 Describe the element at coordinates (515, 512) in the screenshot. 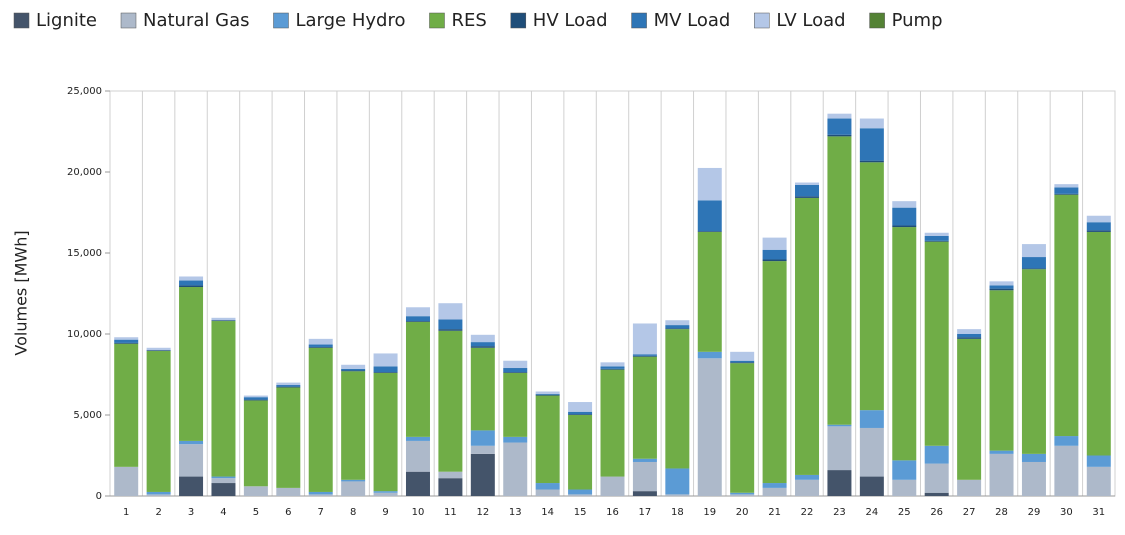

I see `x-tick-label: 13` at that location.